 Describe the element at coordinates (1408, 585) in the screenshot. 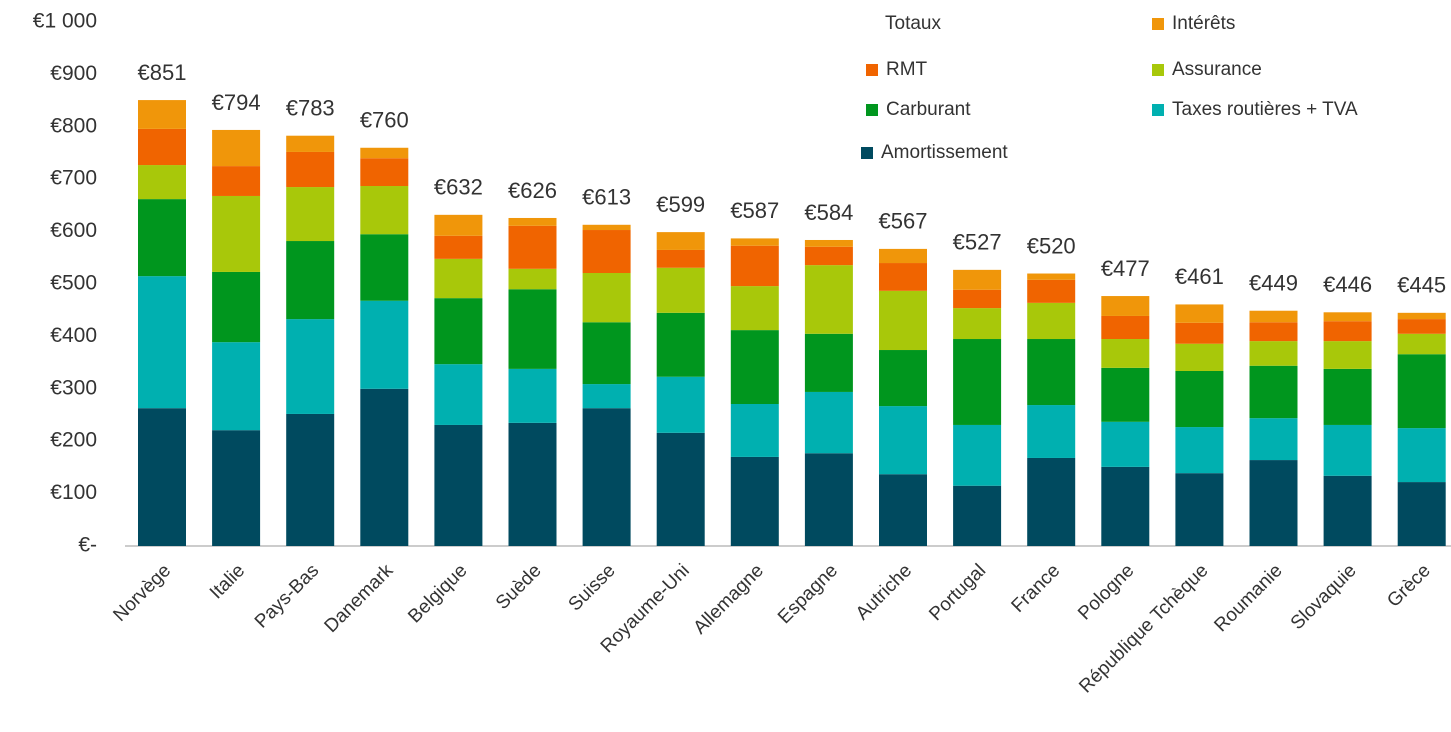

I see `x-tick-label: Grèce` at that location.